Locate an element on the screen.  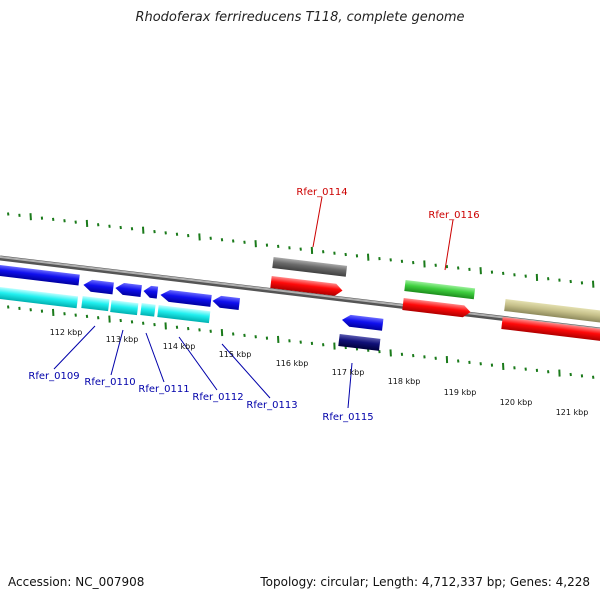
gene-label-rfer-0111: Rfer_0111 is located at coordinates (163, 389).